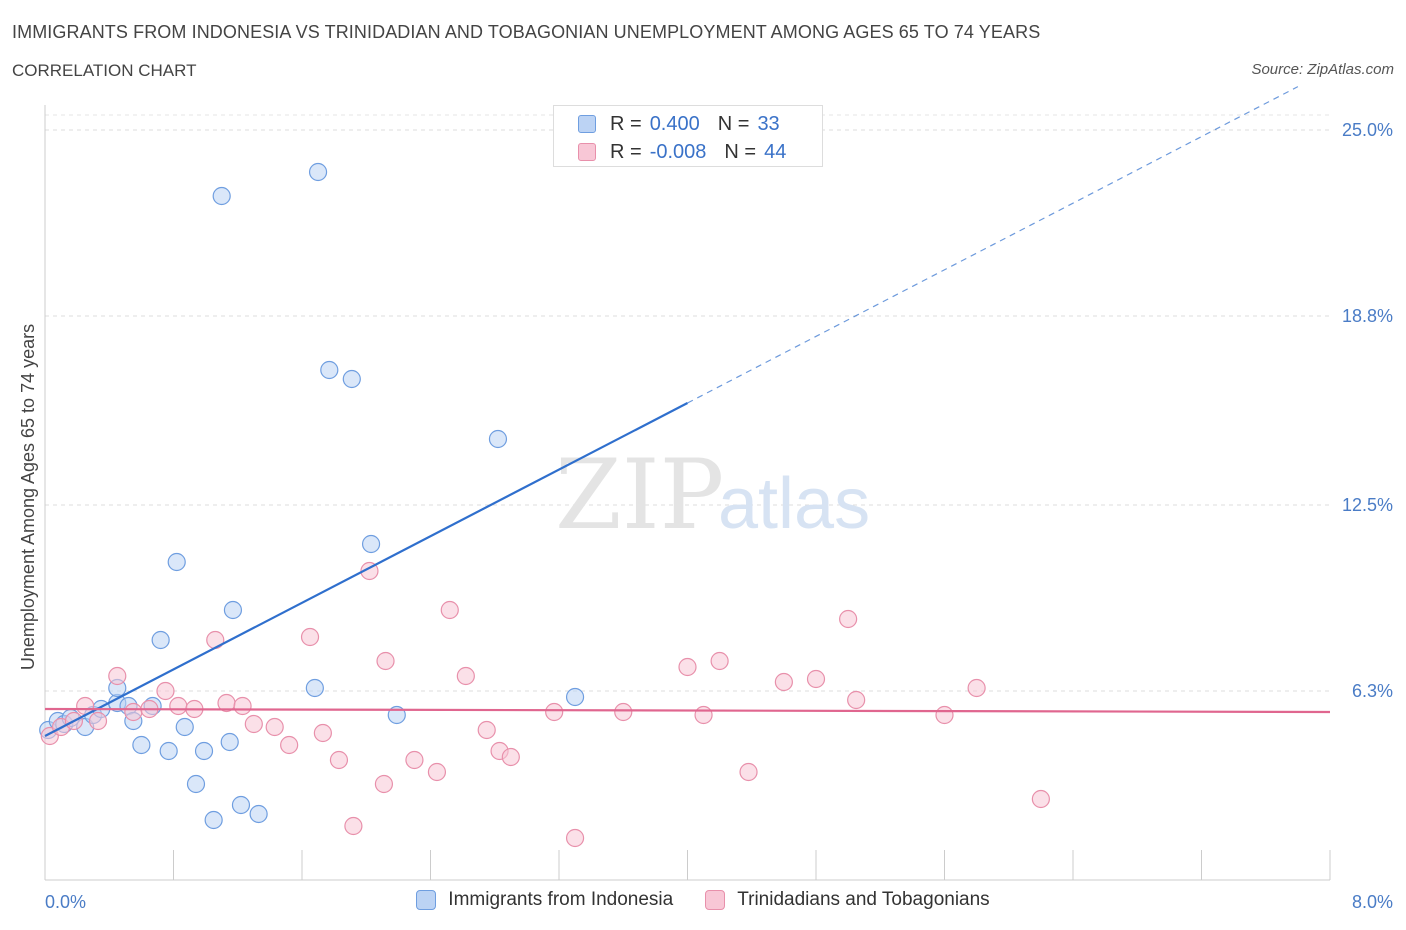  I want to click on legend-item-indonesia: Immigrants from Indonesia, so click(544, 900).